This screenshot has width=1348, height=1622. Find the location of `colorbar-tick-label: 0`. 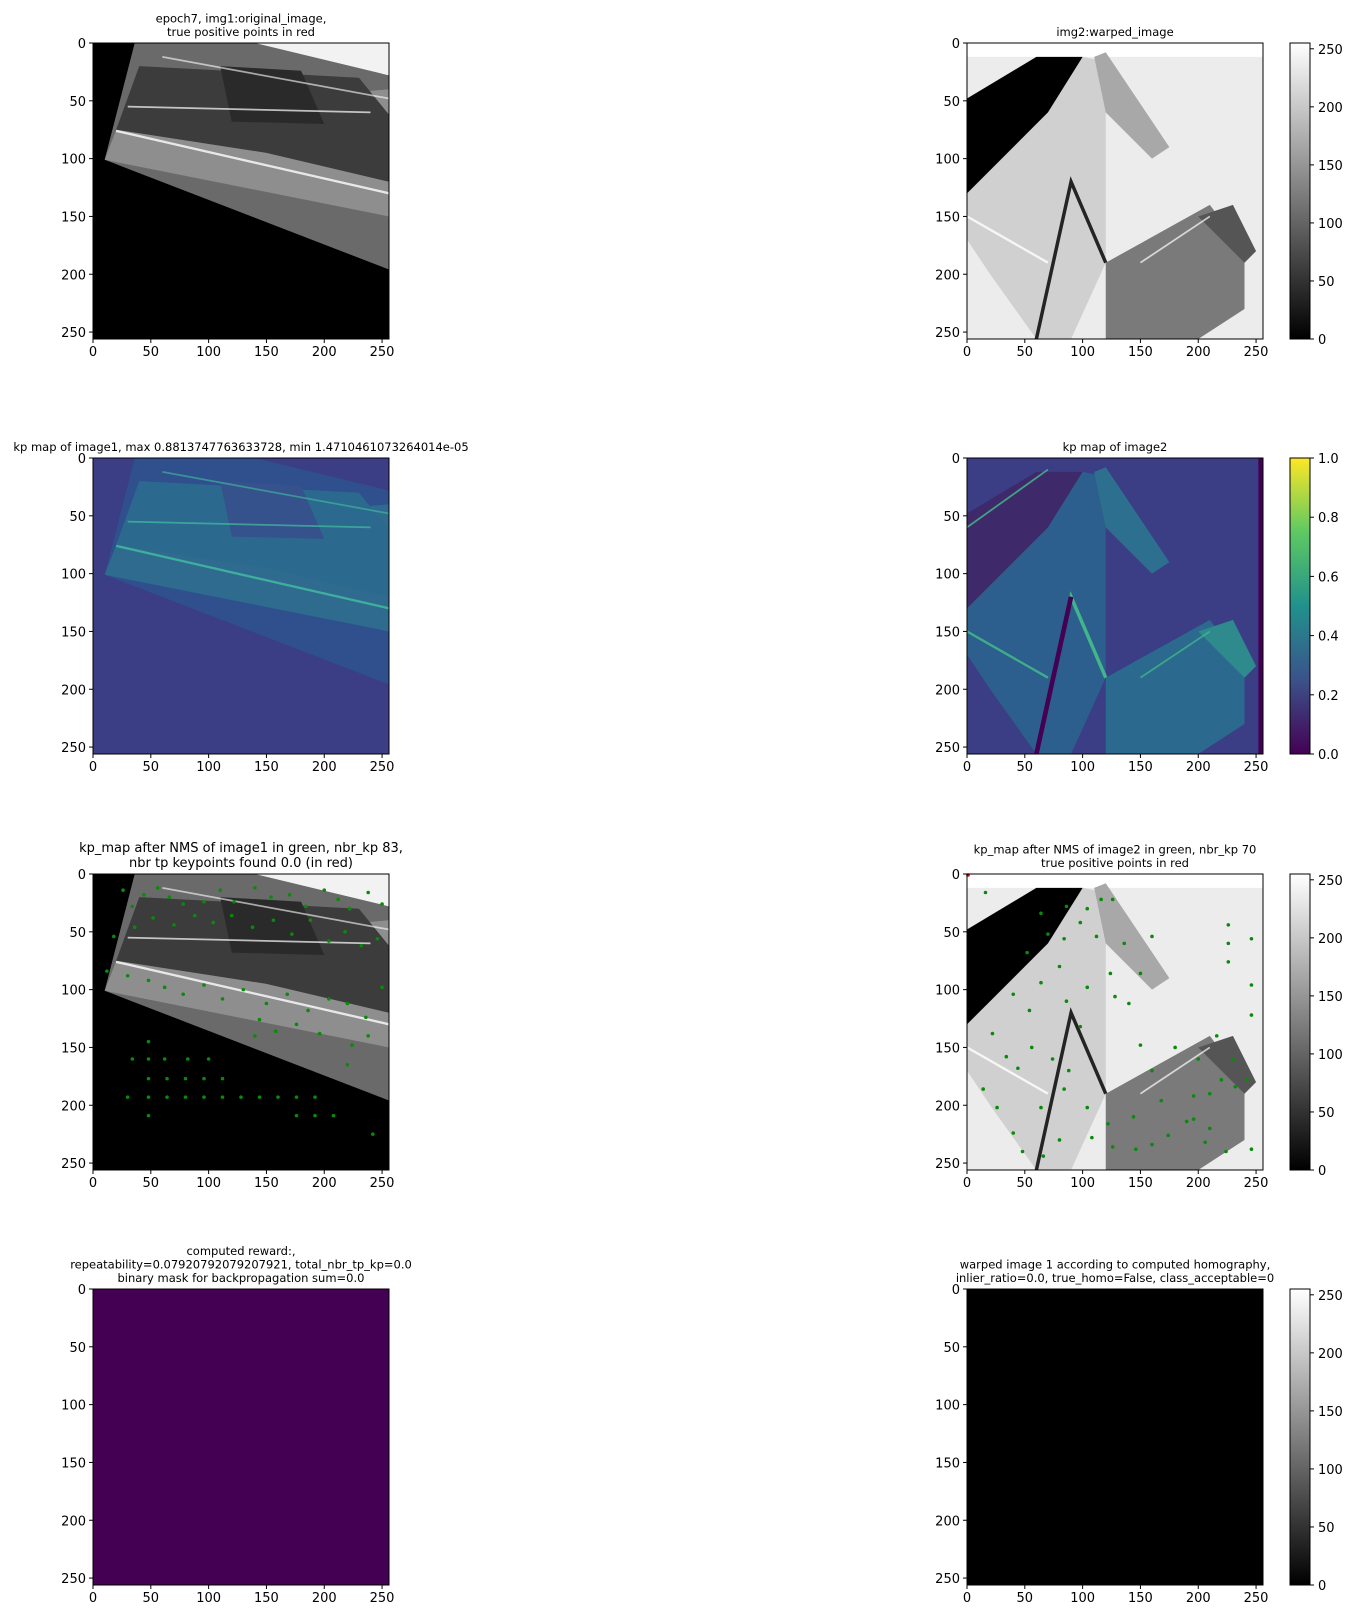

colorbar-tick-label: 0 is located at coordinates (1322, 340).